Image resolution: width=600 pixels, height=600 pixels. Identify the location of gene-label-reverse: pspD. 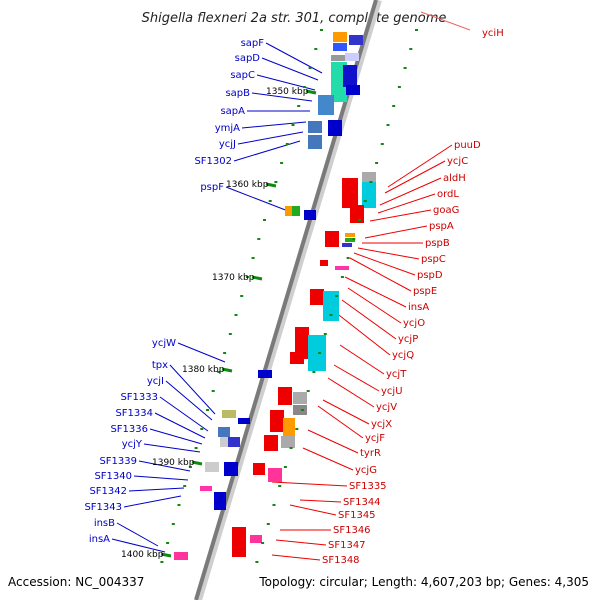
(430, 275).